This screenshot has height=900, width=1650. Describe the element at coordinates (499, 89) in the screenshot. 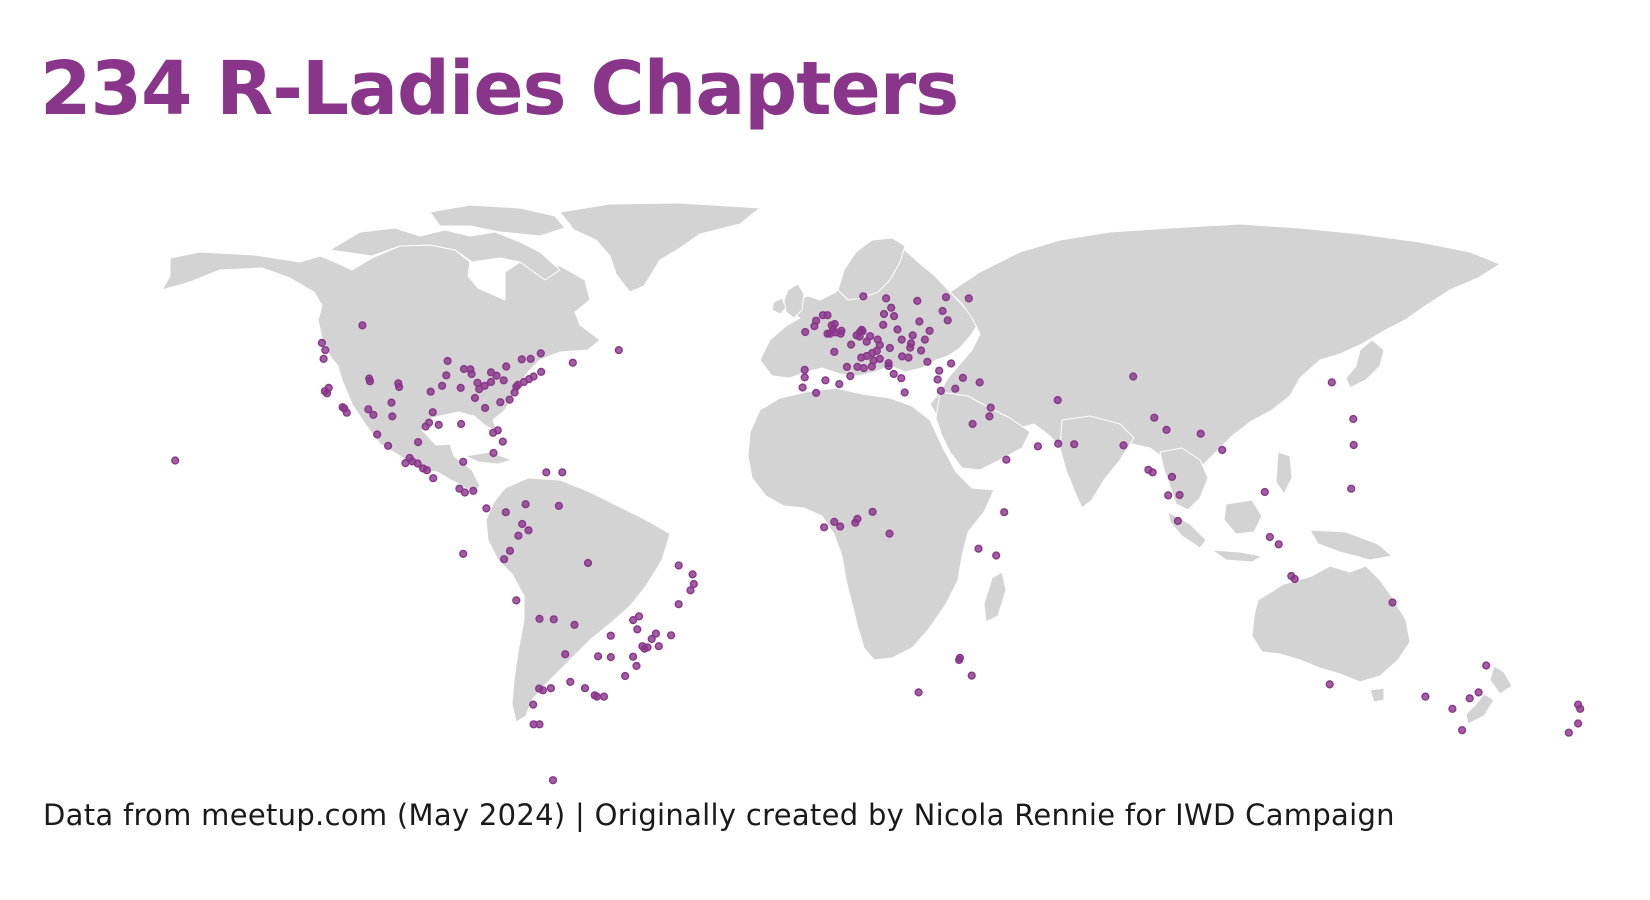

I see `page-title: 234 R-Ladies Chapters` at that location.